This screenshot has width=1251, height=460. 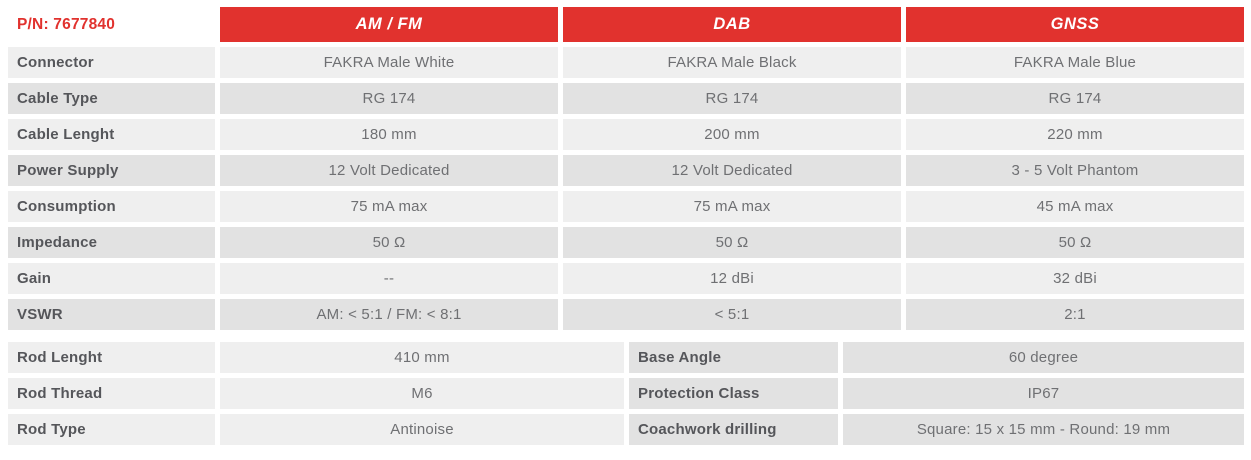 What do you see at coordinates (1075, 24) in the screenshot?
I see `column-header-gnss: GNSS` at bounding box center [1075, 24].